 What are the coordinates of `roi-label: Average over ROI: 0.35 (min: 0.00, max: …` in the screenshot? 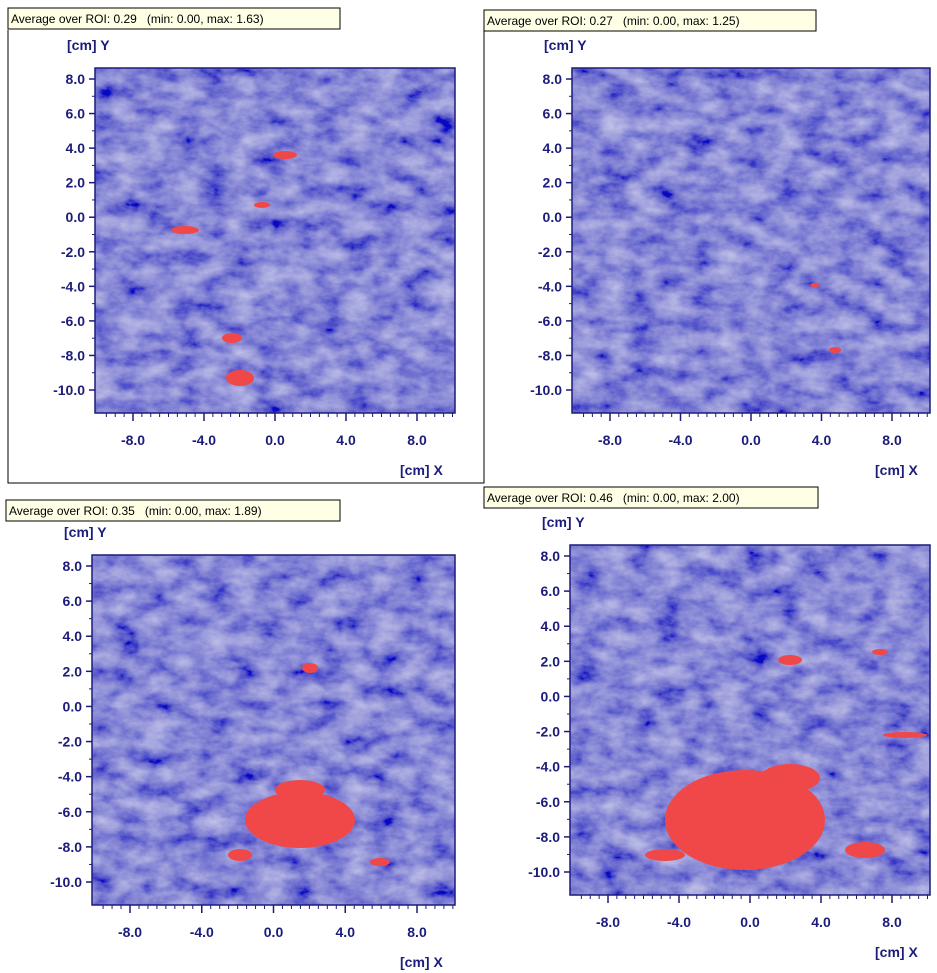 It's located at (135, 511).